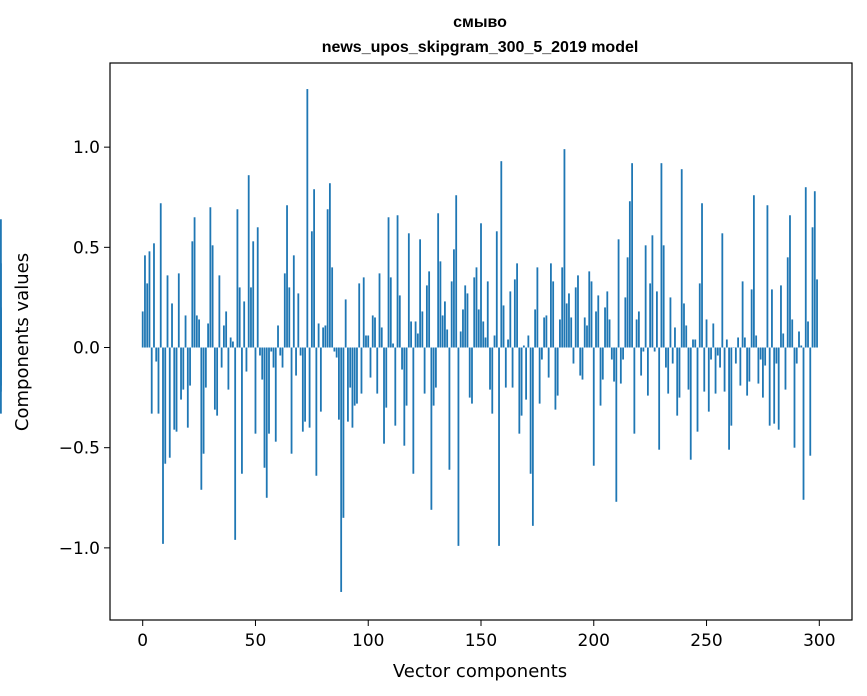 The image size is (867, 696). I want to click on x-tick-label: 100, so click(368, 641).